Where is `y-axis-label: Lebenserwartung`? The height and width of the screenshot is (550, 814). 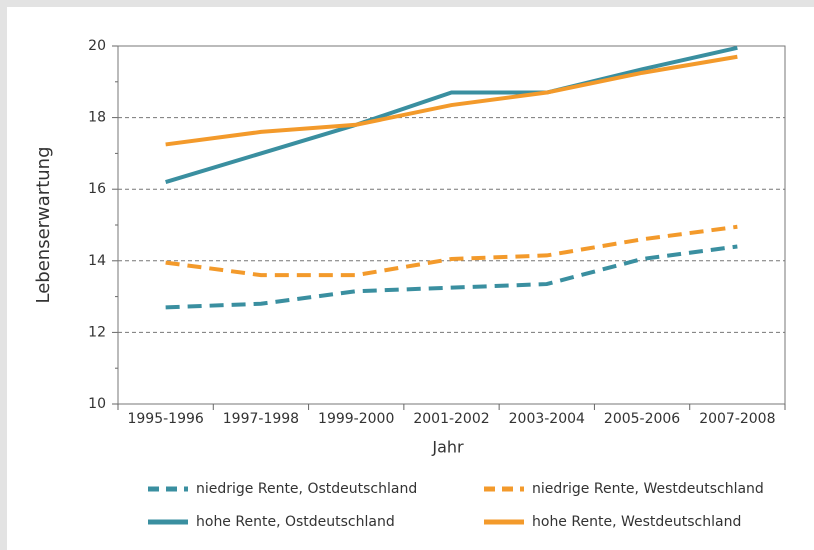 y-axis-label: Lebenserwartung is located at coordinates (43, 225).